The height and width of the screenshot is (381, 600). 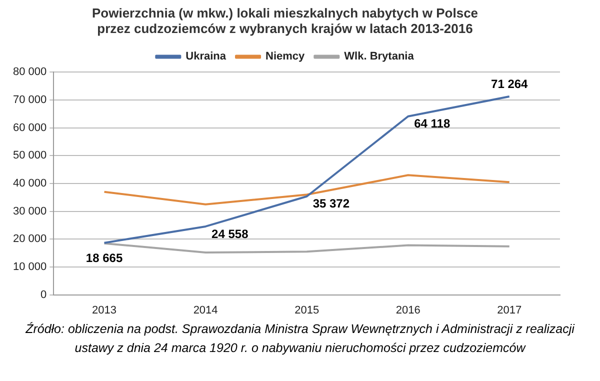 I want to click on y-tick-label: 0, so click(x=43, y=294).